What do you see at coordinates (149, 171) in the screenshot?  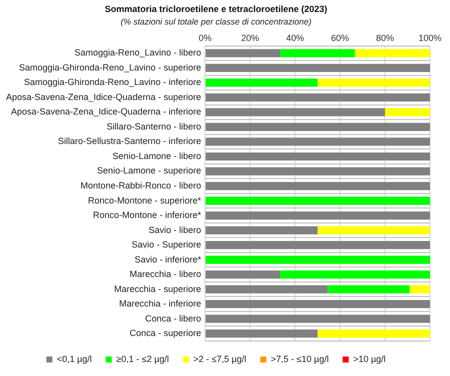 I see `y-tick-label: Senio-Lamone - superiore` at bounding box center [149, 171].